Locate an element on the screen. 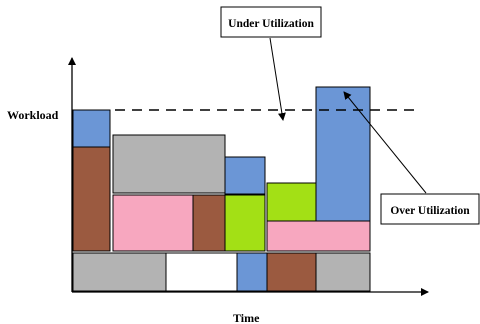 The width and height of the screenshot is (480, 324). block-green-right is located at coordinates (291, 202).